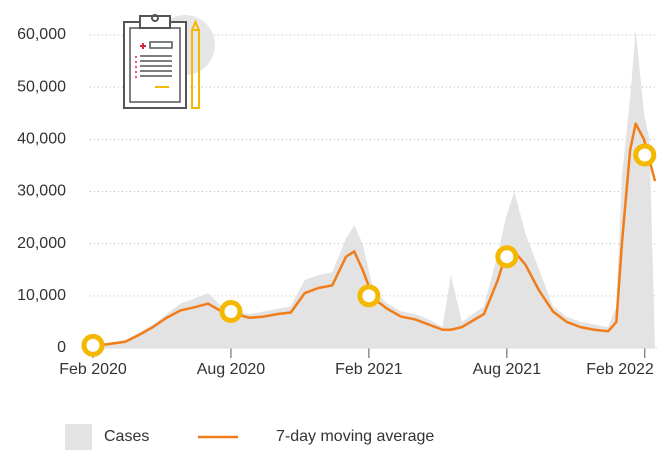  I want to click on clipboard-icon, so click(169, 61).